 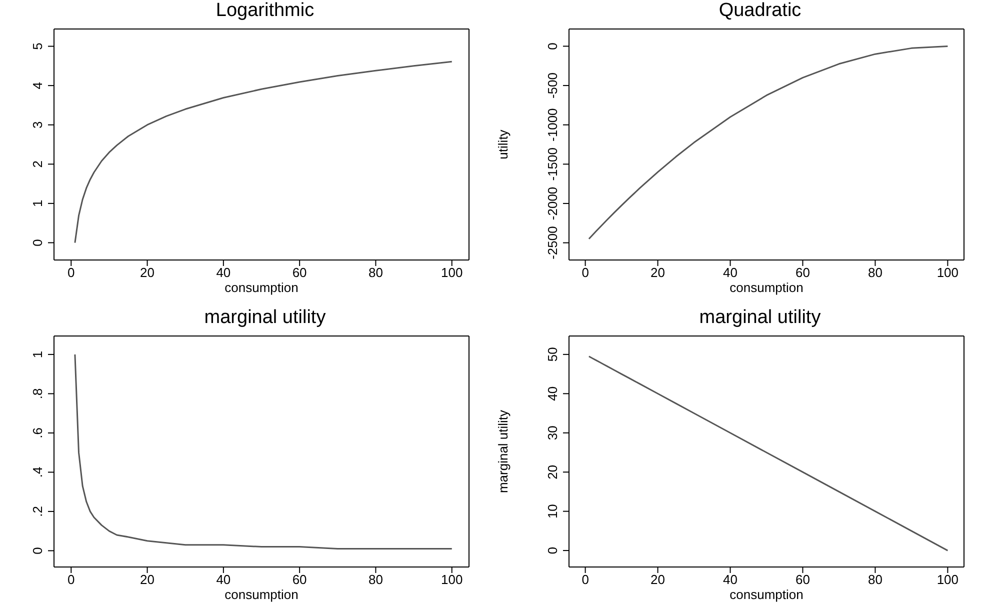 What do you see at coordinates (552, 354) in the screenshot?
I see `y-tick-label: 50` at bounding box center [552, 354].